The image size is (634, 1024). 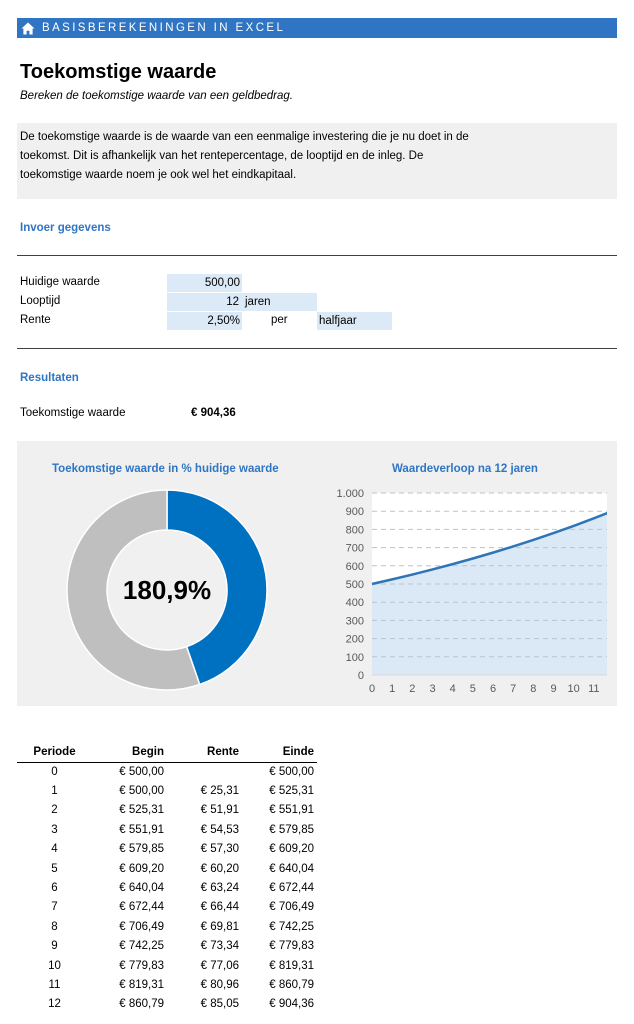 I want to click on table-row: 4 € 579,85 € 57,30 € 609,20, so click(x=167, y=849).